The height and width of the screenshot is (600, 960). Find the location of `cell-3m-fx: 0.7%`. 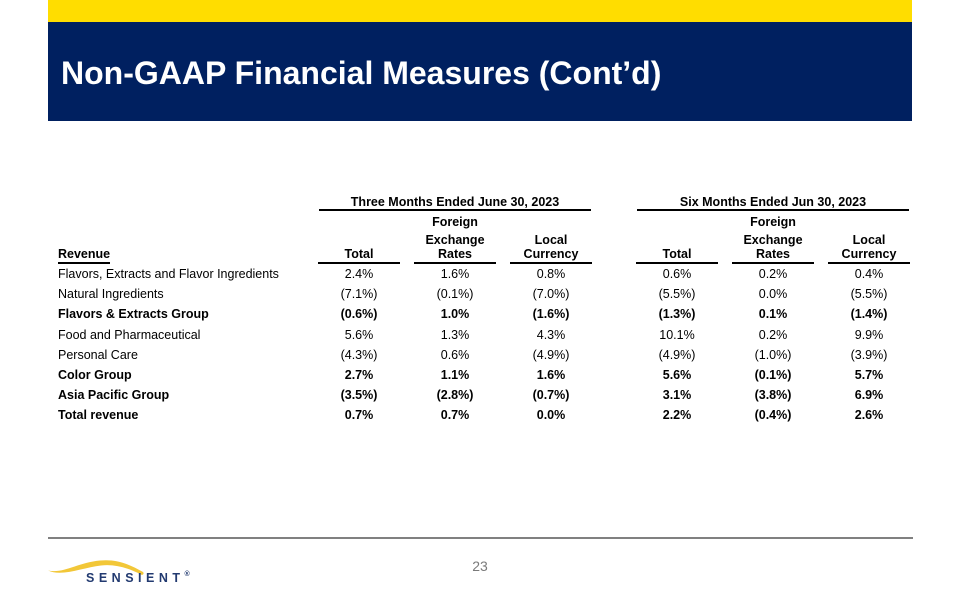

cell-3m-fx: 0.7% is located at coordinates (455, 415).